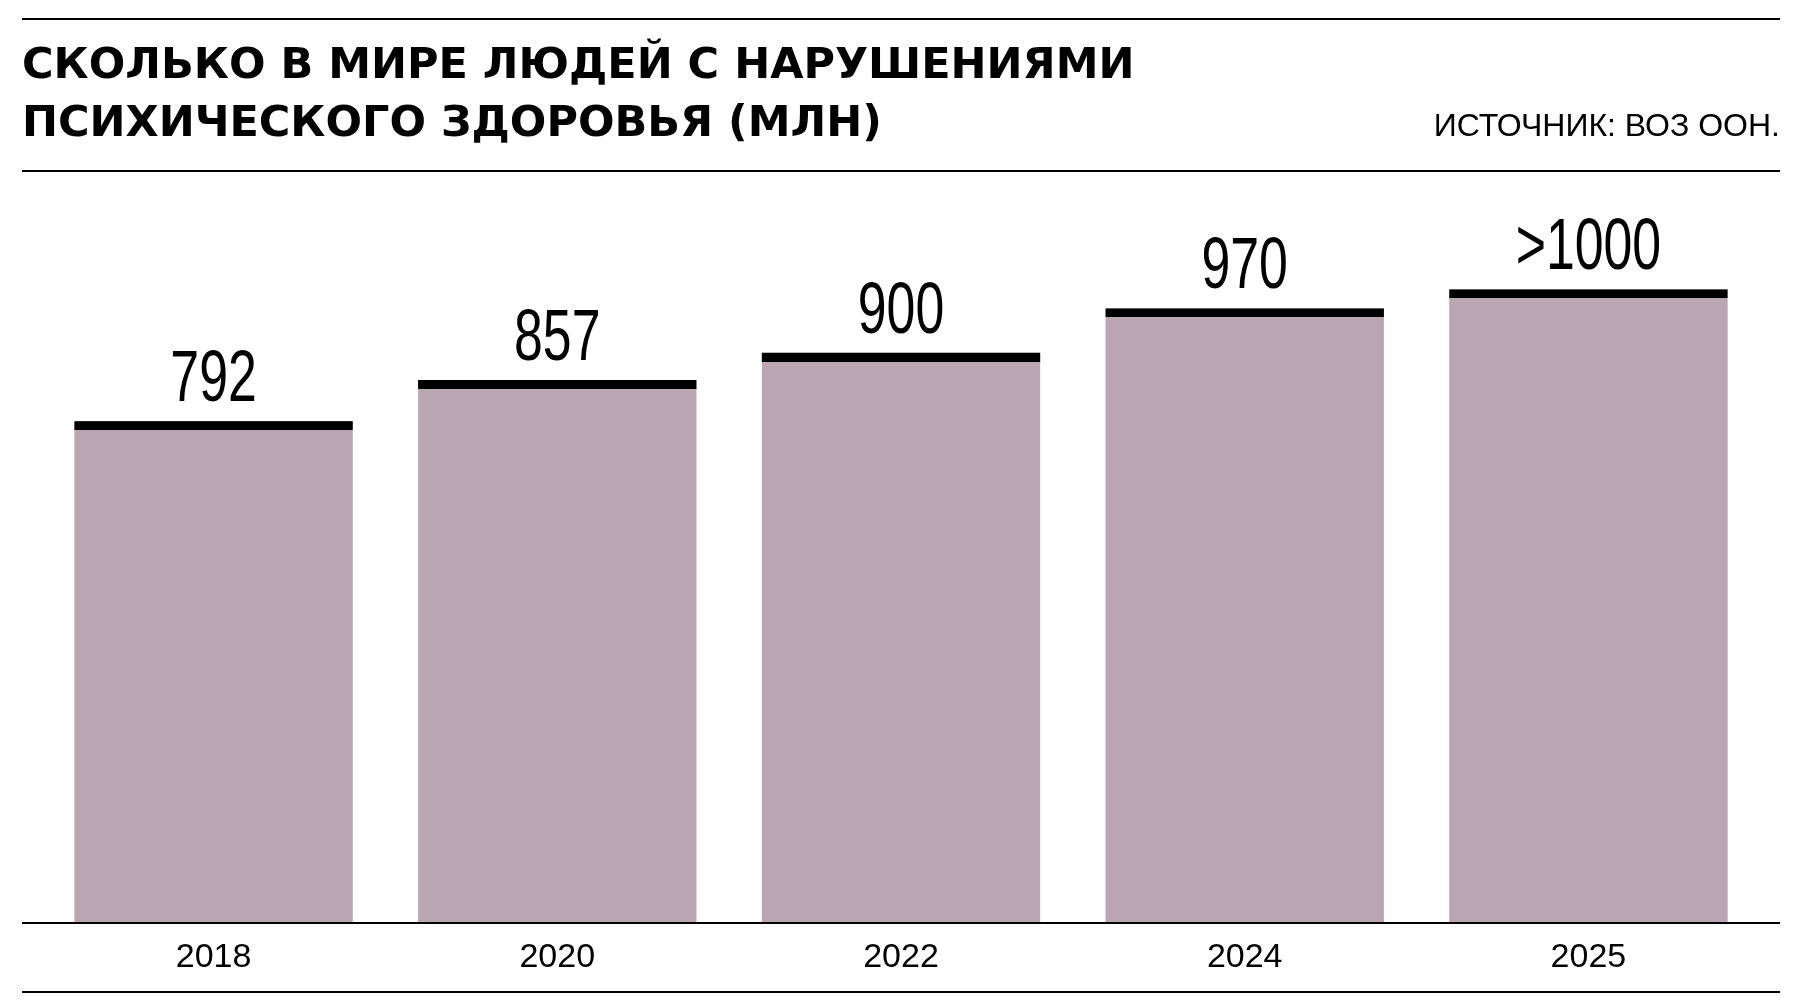  Describe the element at coordinates (578, 92) in the screenshot. I see `chart-title: СКОЛЬКО В МИРЕ ЛЮДЕЙ С НАРУШЕНИЯМИ ПСИХИЧЕСКОГО ЗДОРОВЬЯ (МЛН)` at that location.